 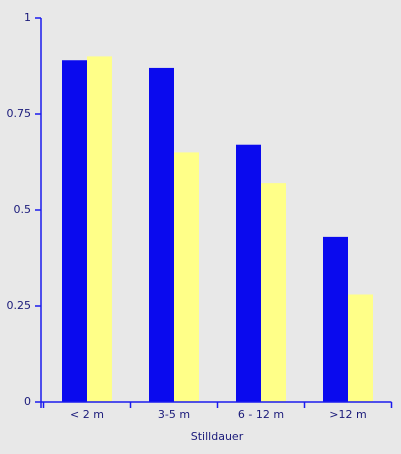 I want to click on y-tick-label: 0.75, so click(x=19, y=113).